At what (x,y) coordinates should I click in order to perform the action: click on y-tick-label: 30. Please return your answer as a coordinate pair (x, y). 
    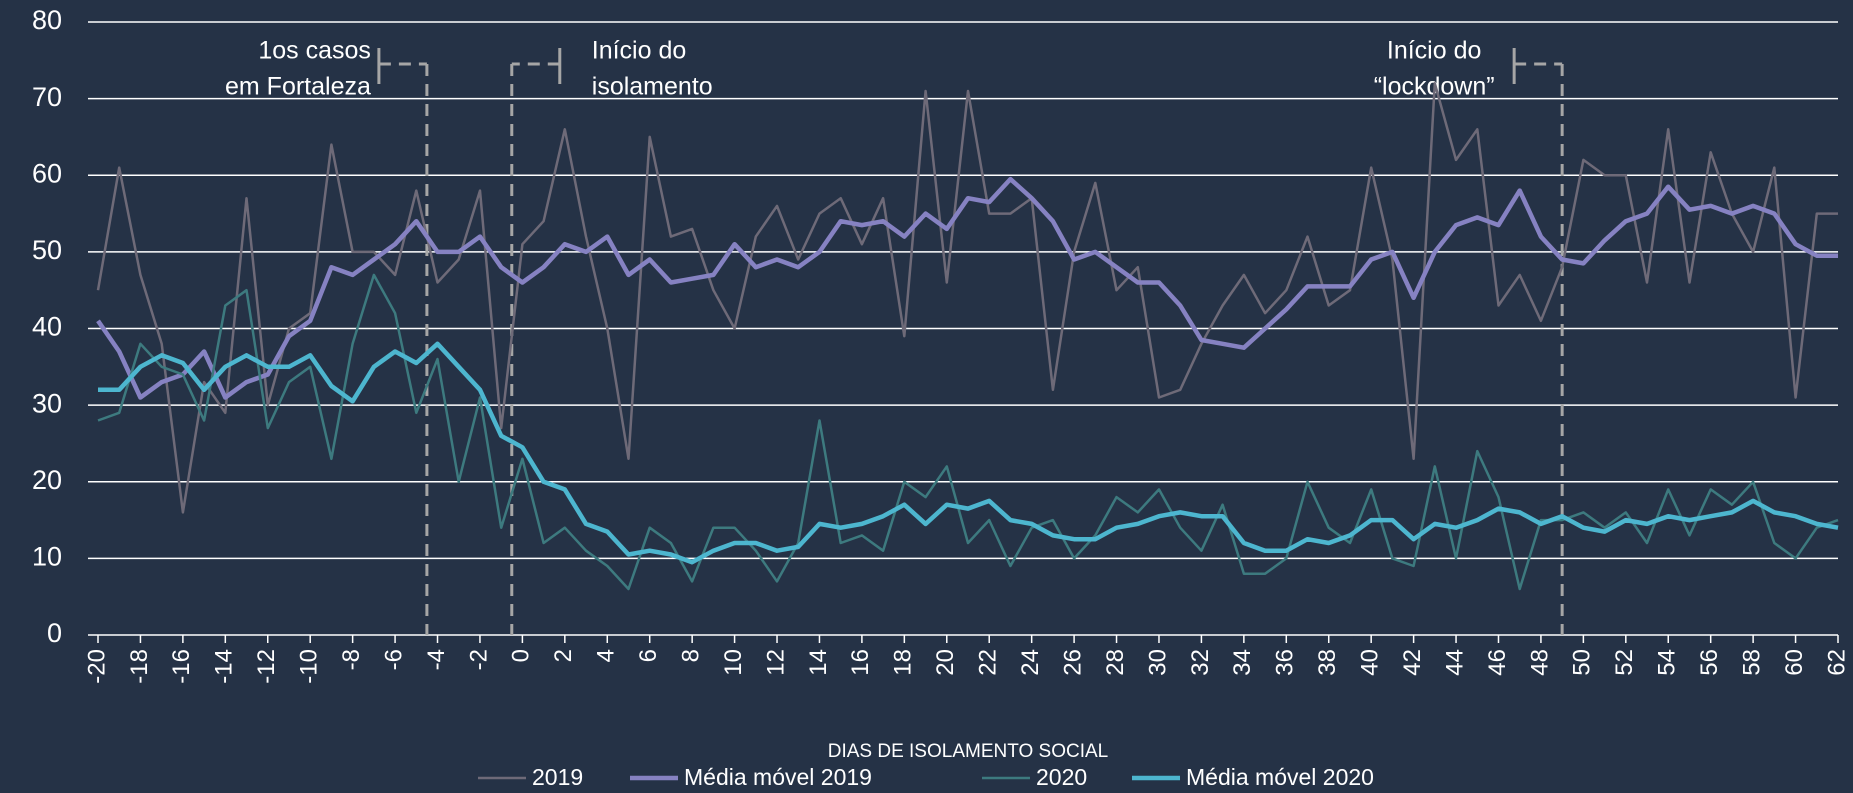
    Looking at the image, I should click on (47, 403).